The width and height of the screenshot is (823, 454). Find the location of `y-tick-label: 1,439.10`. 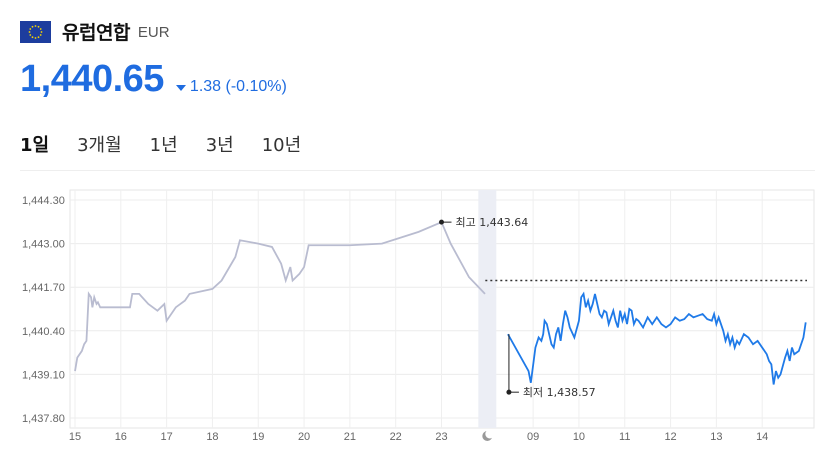

y-tick-label: 1,439.10 is located at coordinates (43, 375).